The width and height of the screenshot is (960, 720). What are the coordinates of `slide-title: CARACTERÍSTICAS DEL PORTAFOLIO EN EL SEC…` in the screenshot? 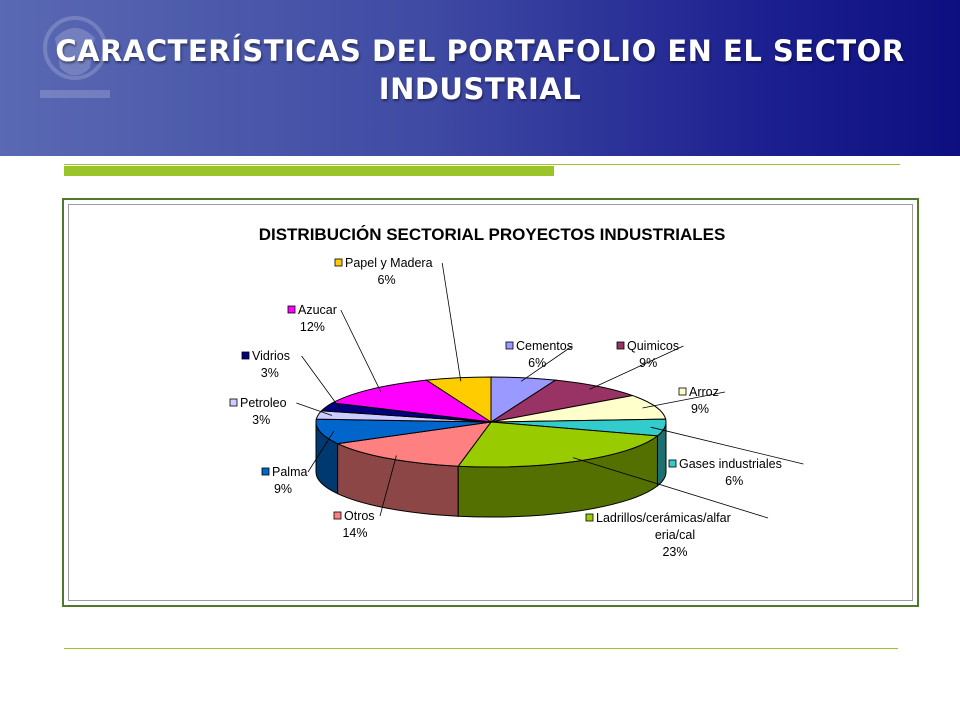 It's located at (480, 70).